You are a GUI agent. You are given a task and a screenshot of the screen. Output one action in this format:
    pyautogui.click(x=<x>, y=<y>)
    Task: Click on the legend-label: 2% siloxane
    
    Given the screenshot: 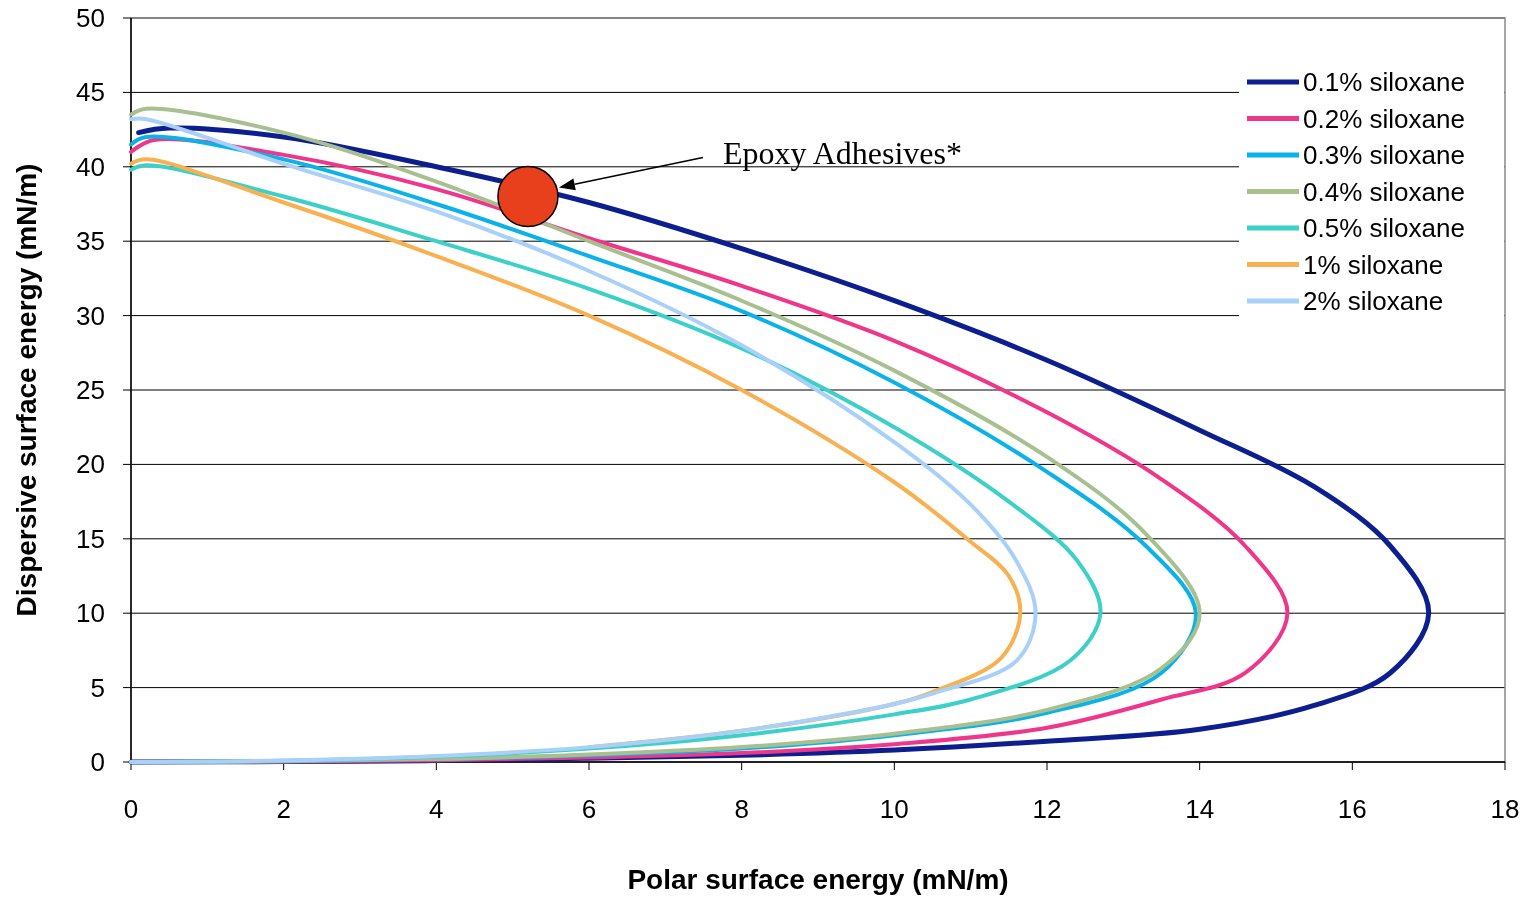 What is the action you would take?
    pyautogui.click(x=1373, y=301)
    